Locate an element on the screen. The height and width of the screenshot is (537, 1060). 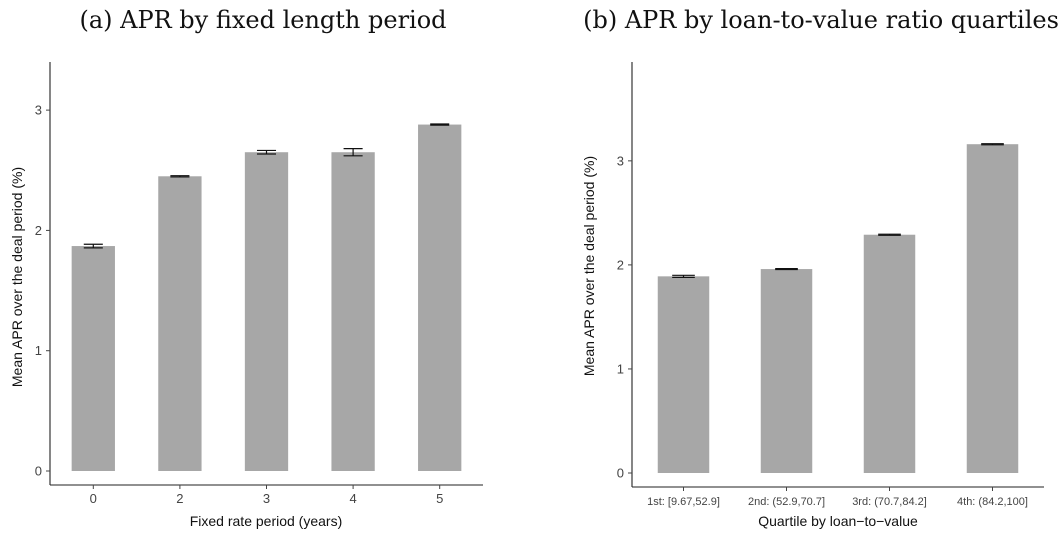
panel-a-y-tick-label: 0 is located at coordinates (38, 471).